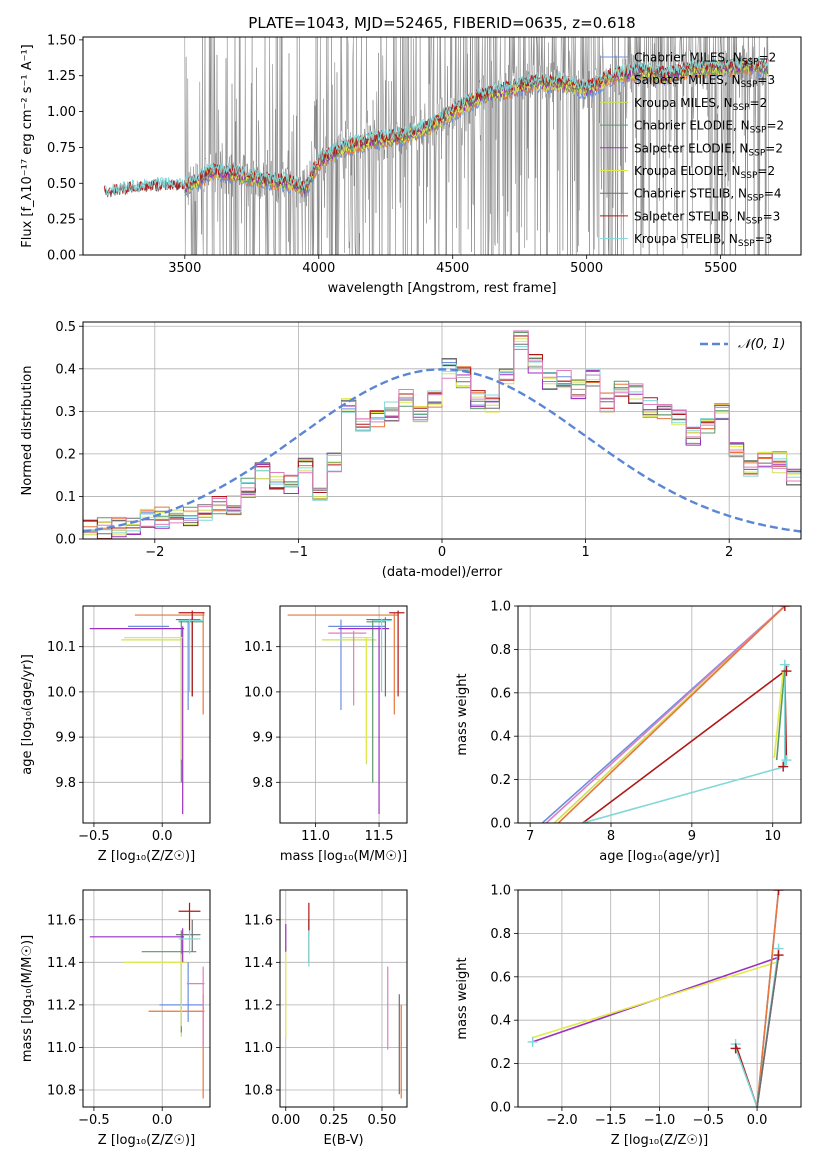 The width and height of the screenshot is (819, 1170). I want to click on mass_vs_ebv-xtick-label: 0.50, so click(382, 1120).